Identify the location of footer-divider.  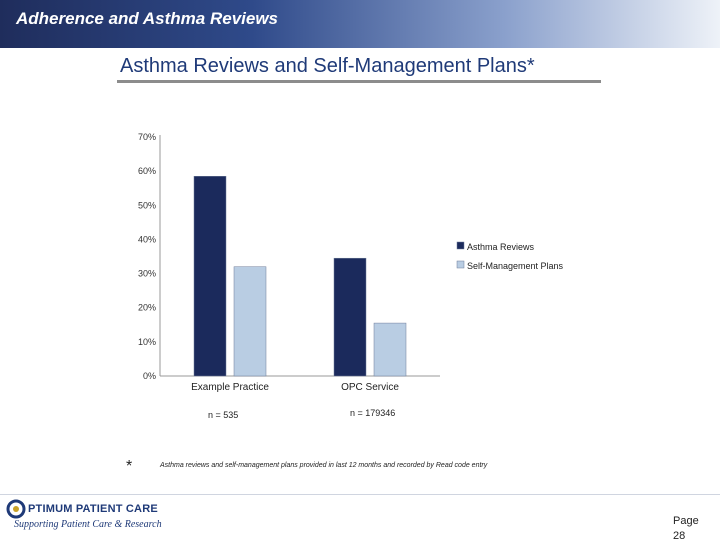
(360, 494).